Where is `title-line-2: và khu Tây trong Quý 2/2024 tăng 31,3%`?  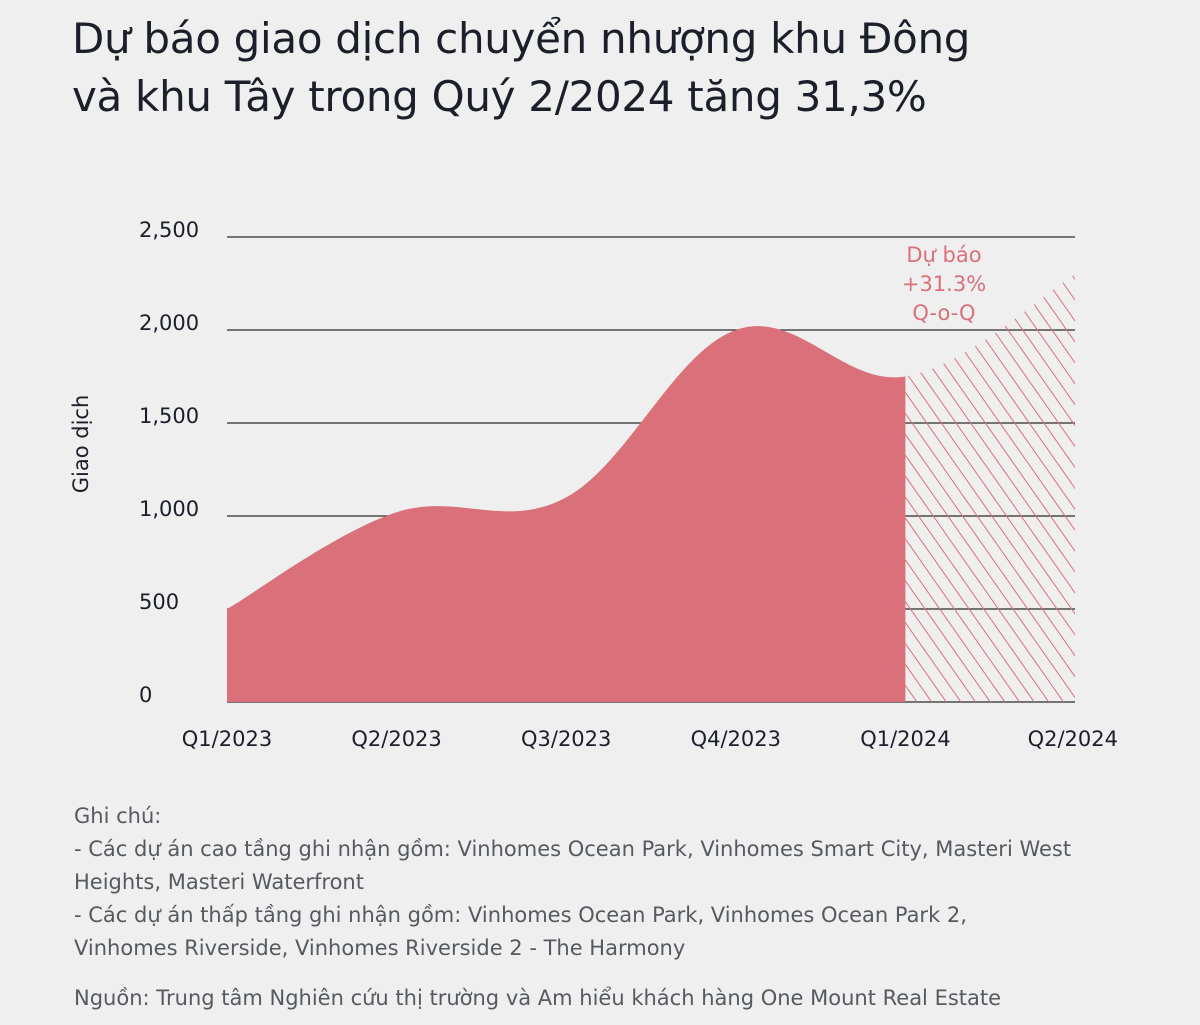
title-line-2: và khu Tây trong Quý 2/2024 tăng 31,3% is located at coordinates (499, 96).